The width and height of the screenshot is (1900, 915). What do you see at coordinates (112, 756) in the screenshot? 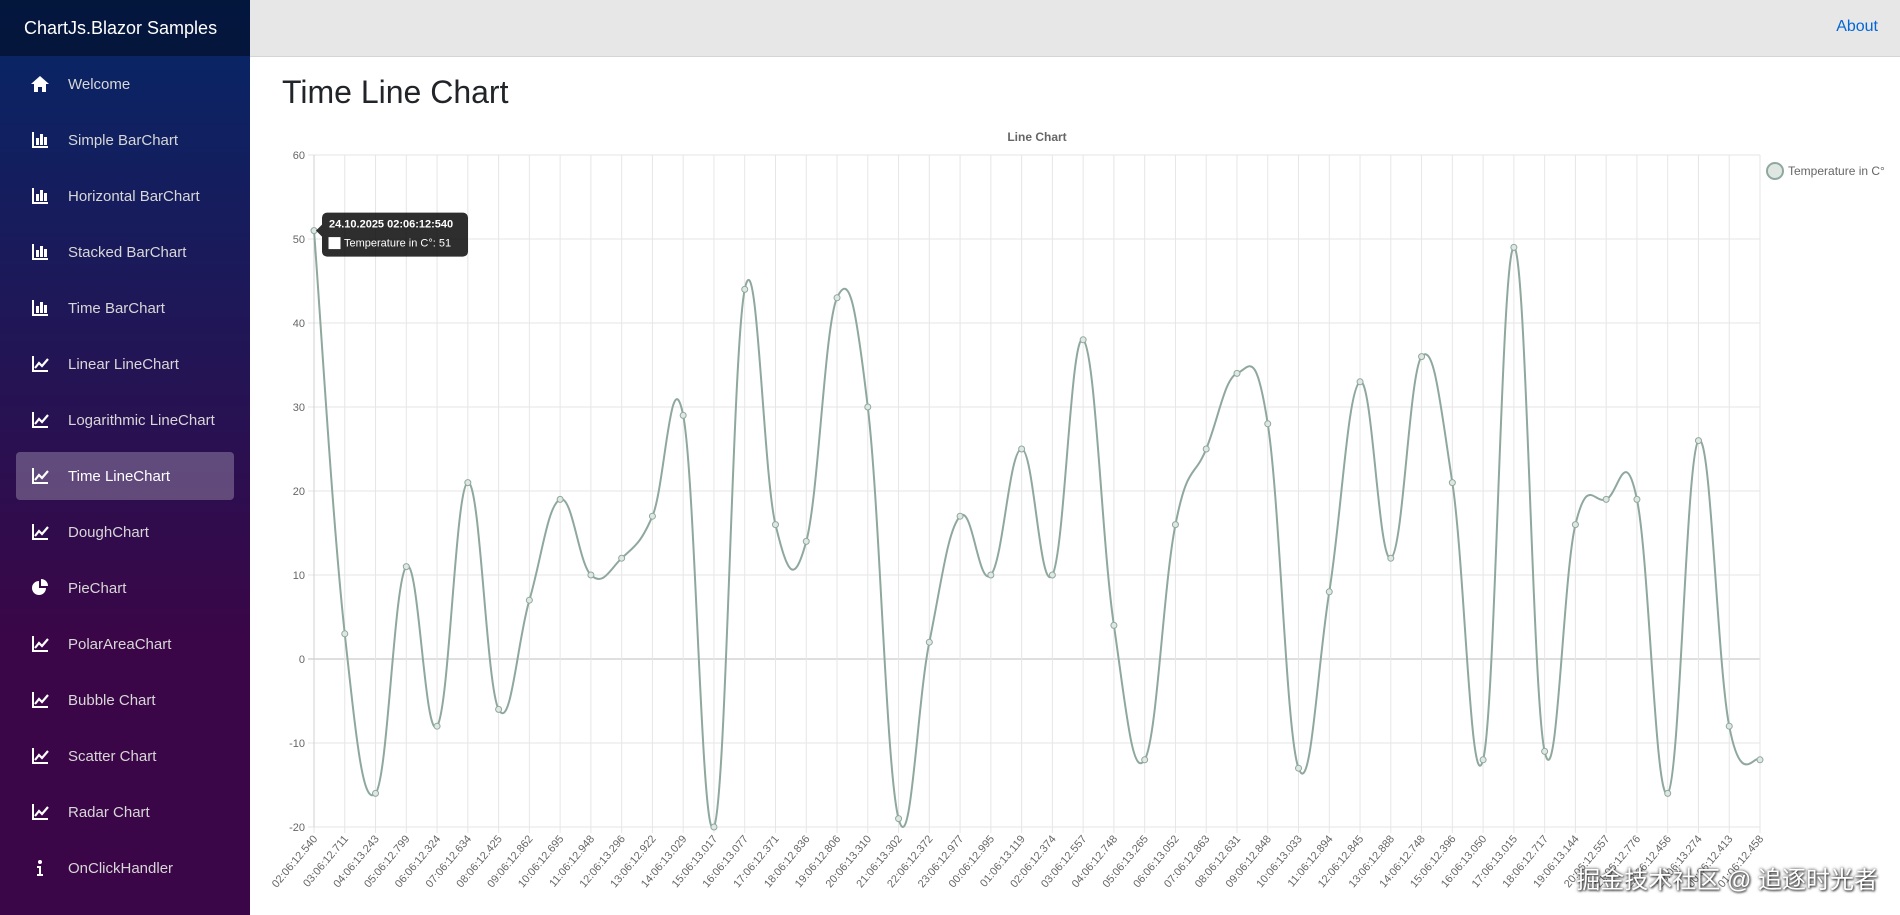
I see `sidebar-item-label: Scatter Chart` at bounding box center [112, 756].